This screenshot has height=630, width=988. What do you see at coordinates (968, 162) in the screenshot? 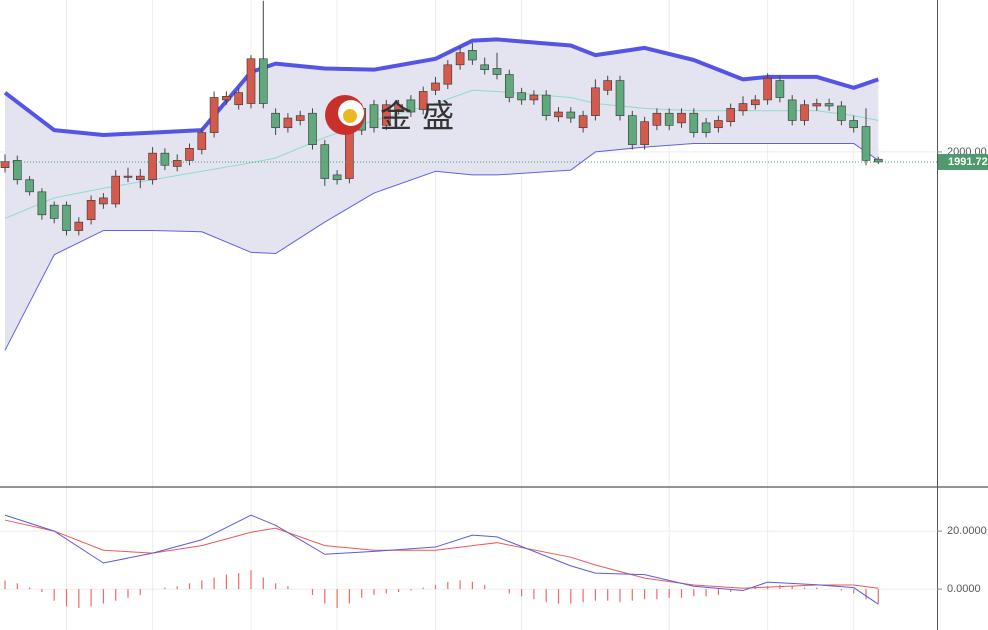
I see `last-price-label: 1991.72` at bounding box center [968, 162].